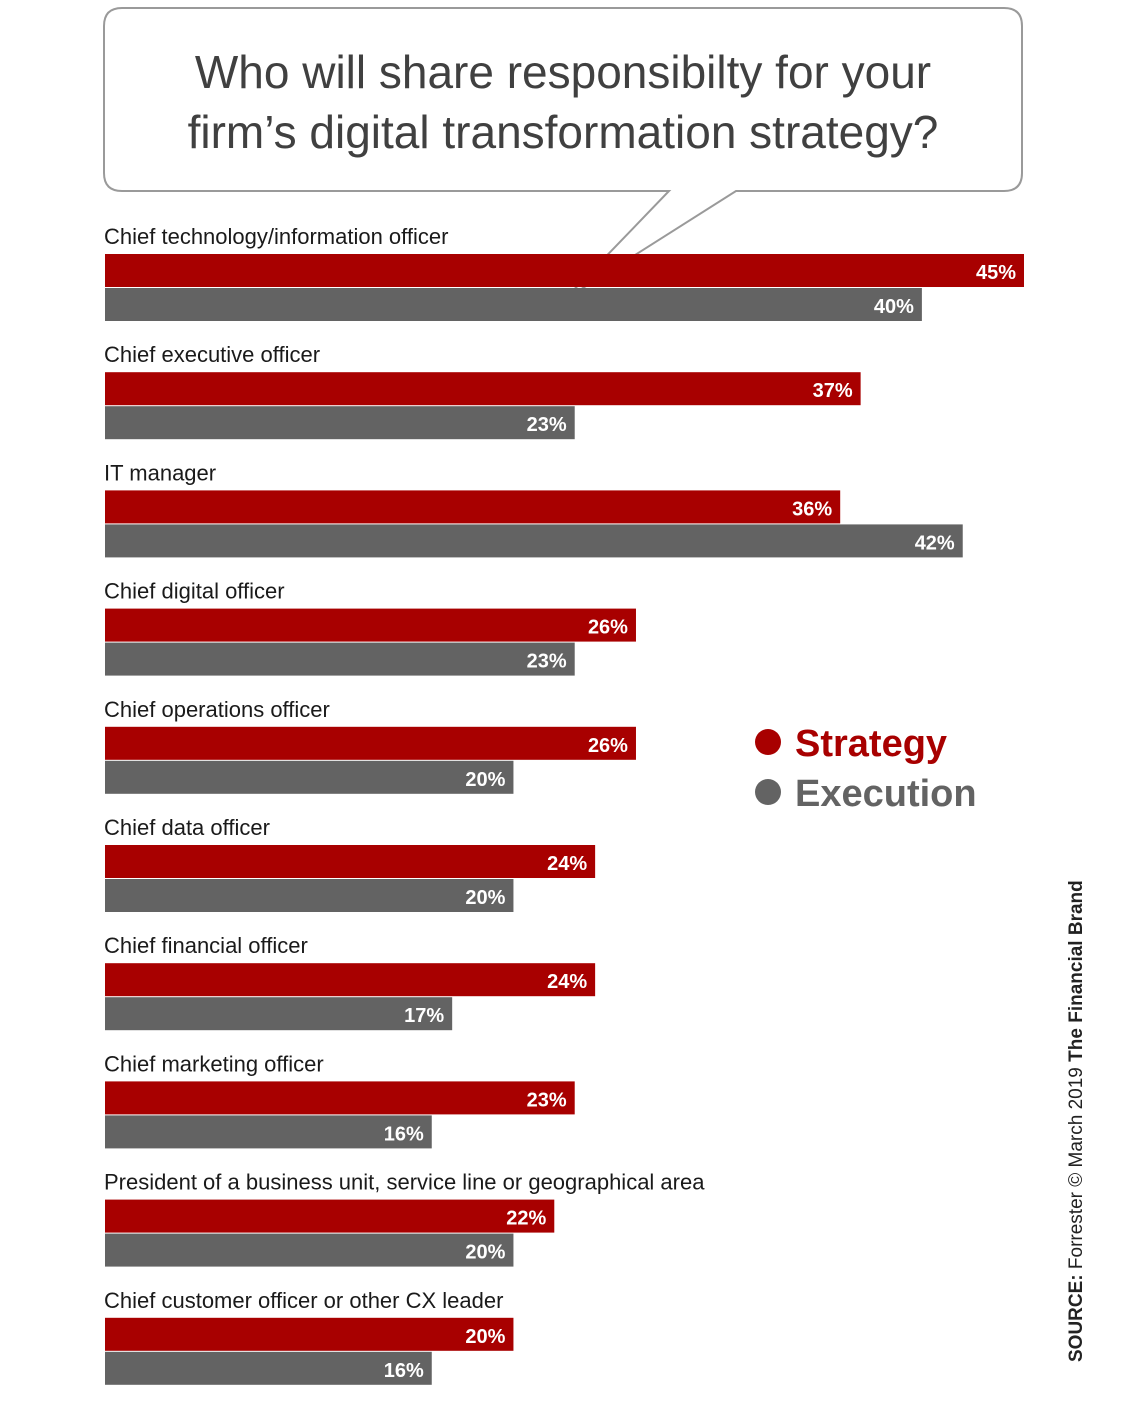  I want to click on category-label: Chief data officer, so click(187, 827).